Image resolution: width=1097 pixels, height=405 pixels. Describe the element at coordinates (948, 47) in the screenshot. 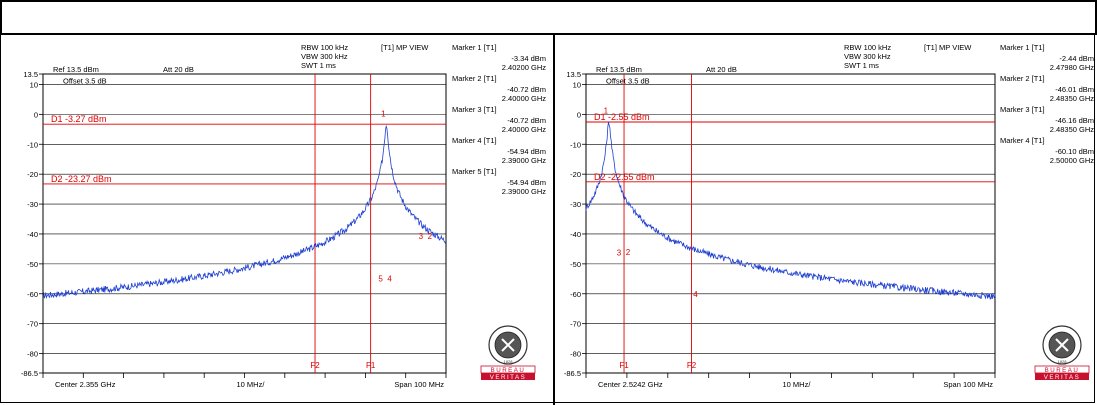

I see `view-label: [T1] MP VIEW` at that location.